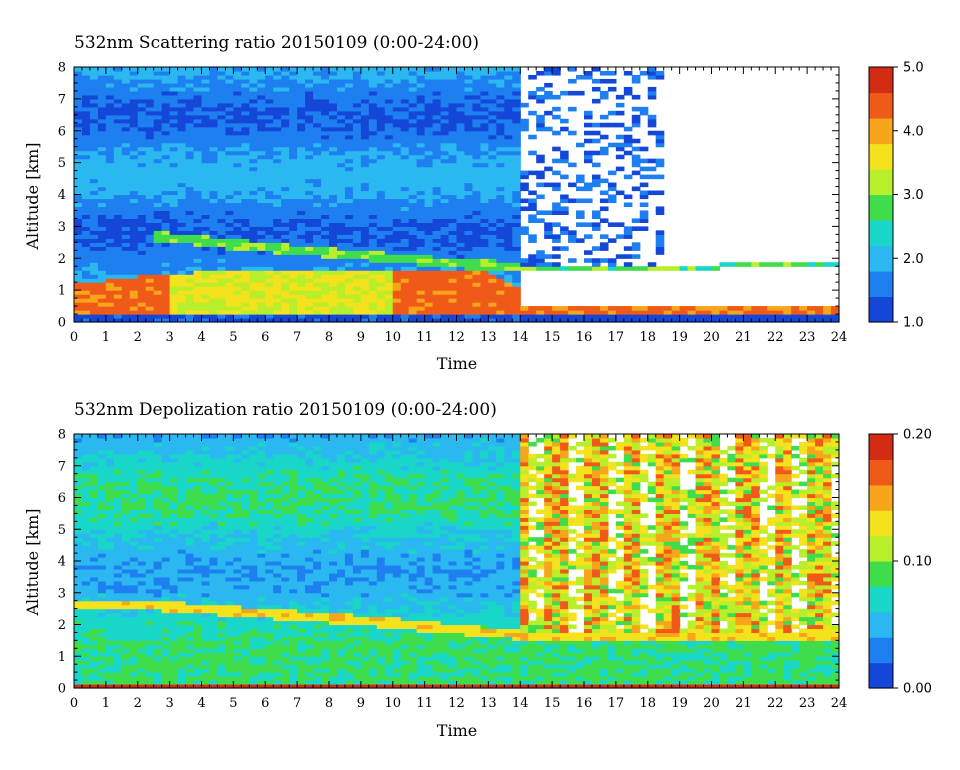 This screenshot has height=770, width=960. What do you see at coordinates (913, 131) in the screenshot?
I see `colorbar-tick-label: 4.0` at bounding box center [913, 131].